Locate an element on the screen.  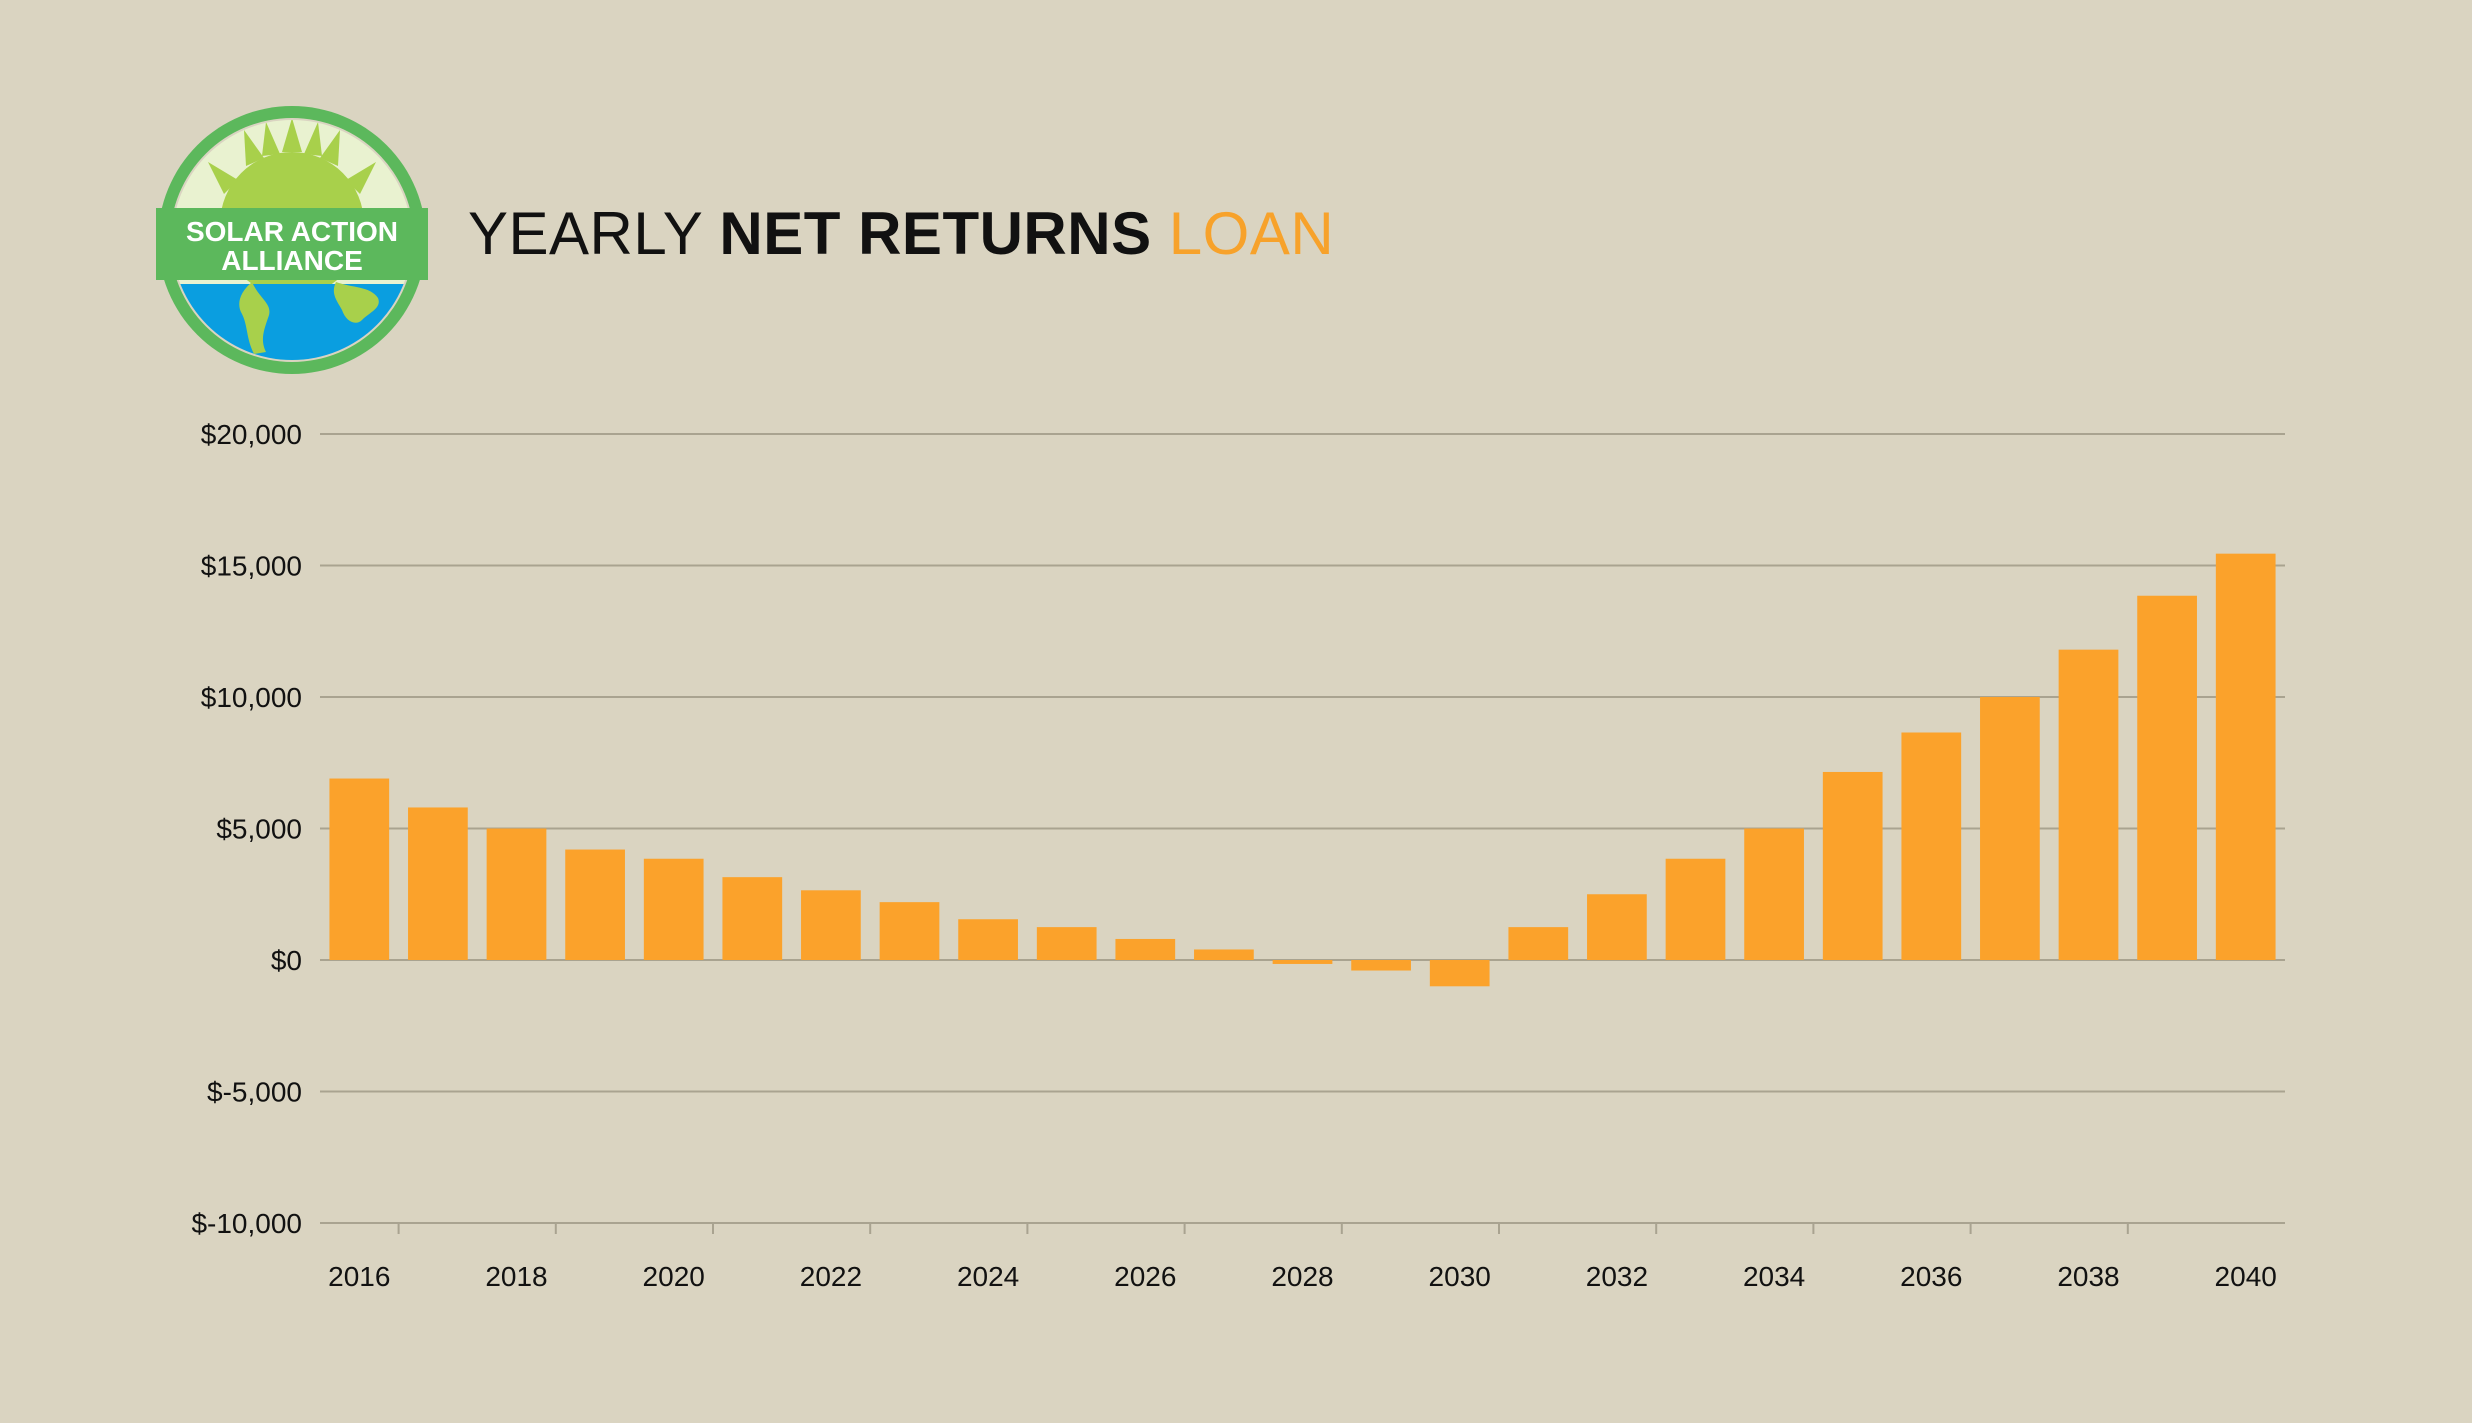
bar-2031 is located at coordinates (1538, 943).